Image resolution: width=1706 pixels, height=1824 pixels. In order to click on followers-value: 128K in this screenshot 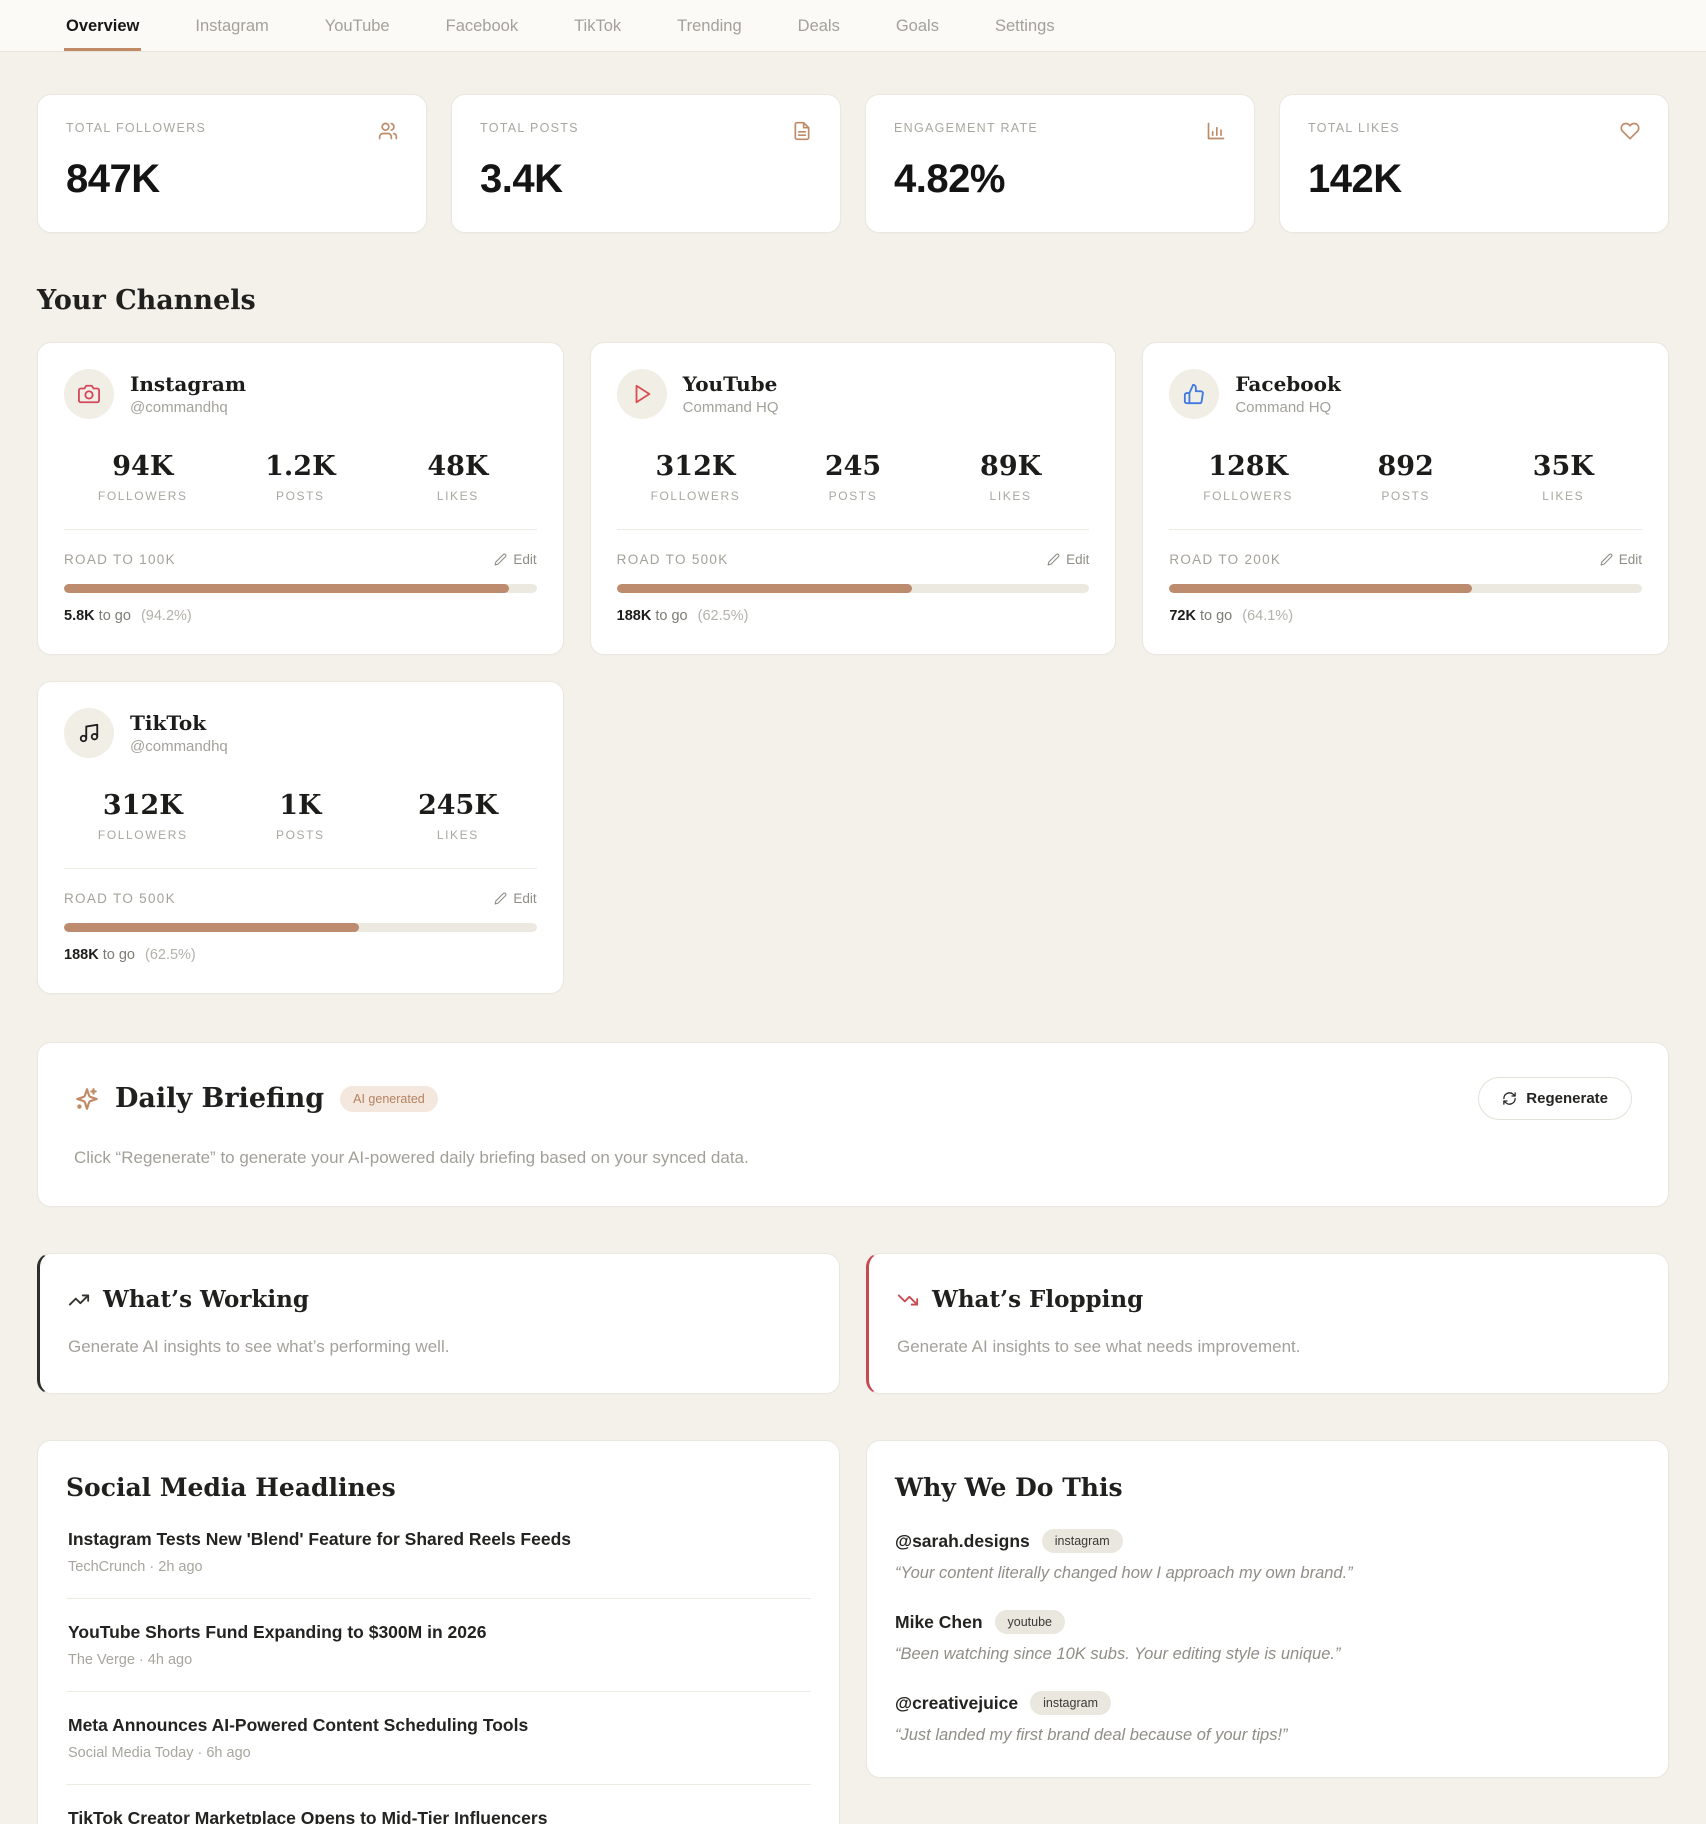, I will do `click(1248, 466)`.